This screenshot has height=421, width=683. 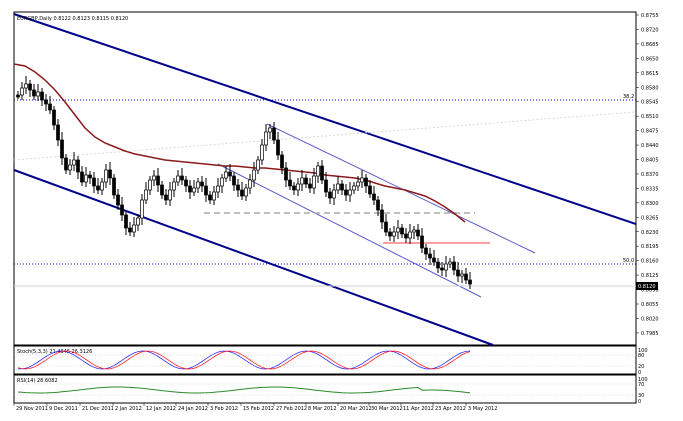 What do you see at coordinates (349, 230) in the screenshot?
I see `inner-channel-lower-line` at bounding box center [349, 230].